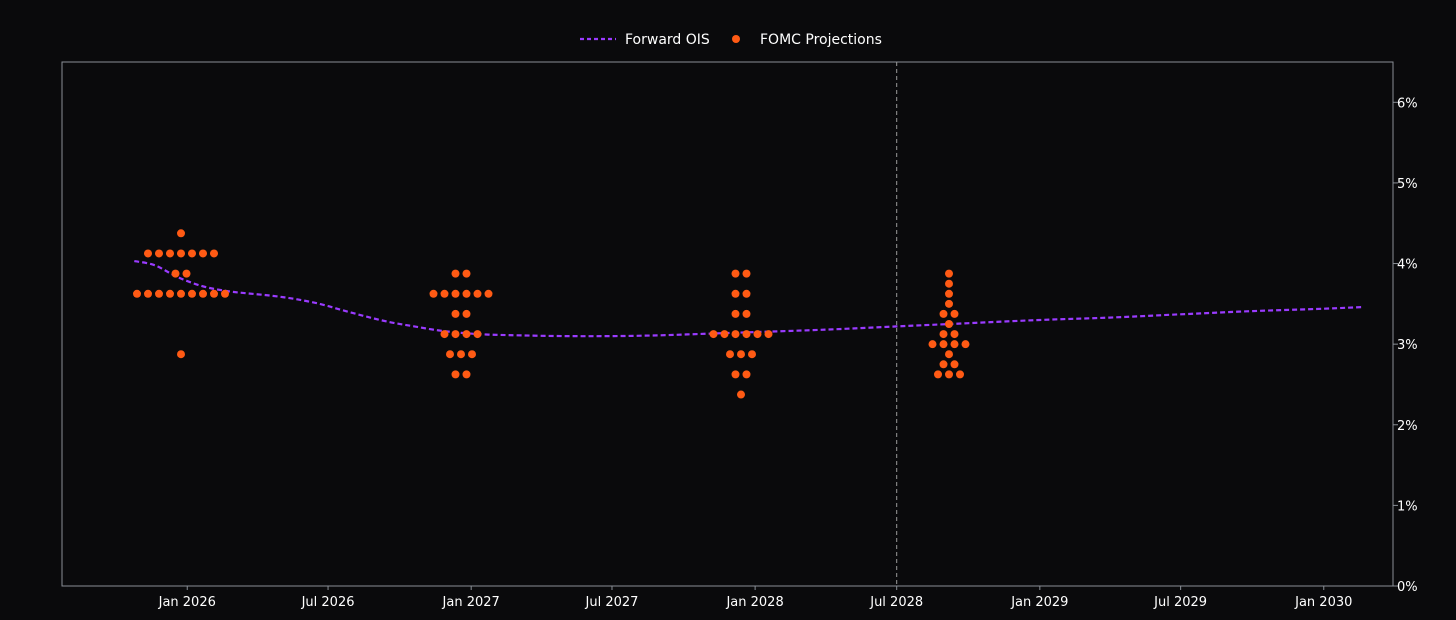  What do you see at coordinates (1039, 602) in the screenshot?
I see `x-tick-label: Jan 2029` at bounding box center [1039, 602].